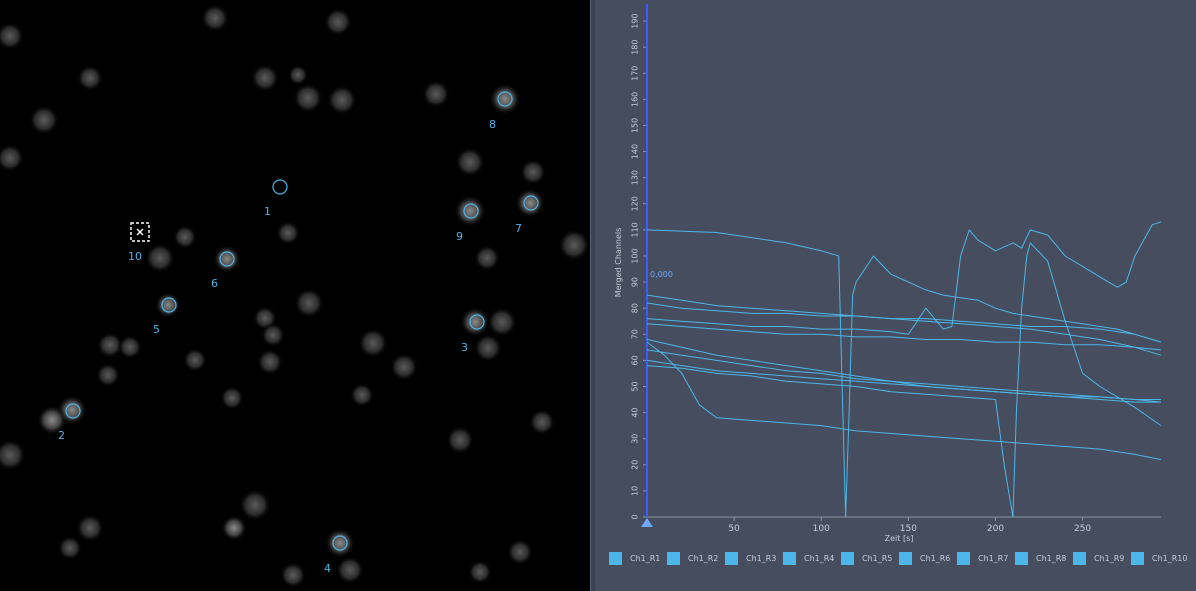  I want to click on x-tick-label: 250, so click(1082, 529).